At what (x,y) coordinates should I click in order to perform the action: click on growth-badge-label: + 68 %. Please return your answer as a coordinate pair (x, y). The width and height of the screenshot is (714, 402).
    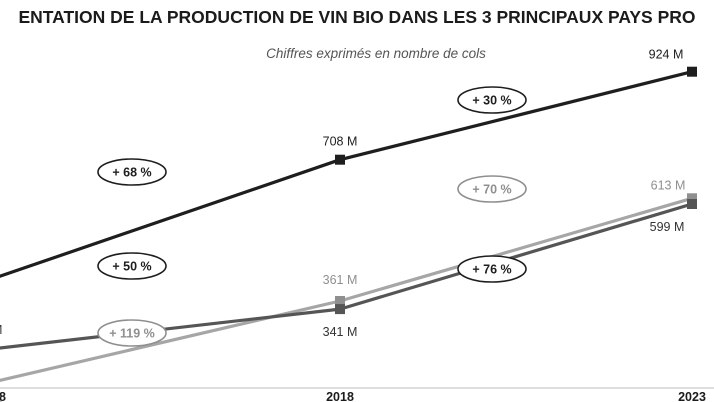
    Looking at the image, I should click on (131, 173).